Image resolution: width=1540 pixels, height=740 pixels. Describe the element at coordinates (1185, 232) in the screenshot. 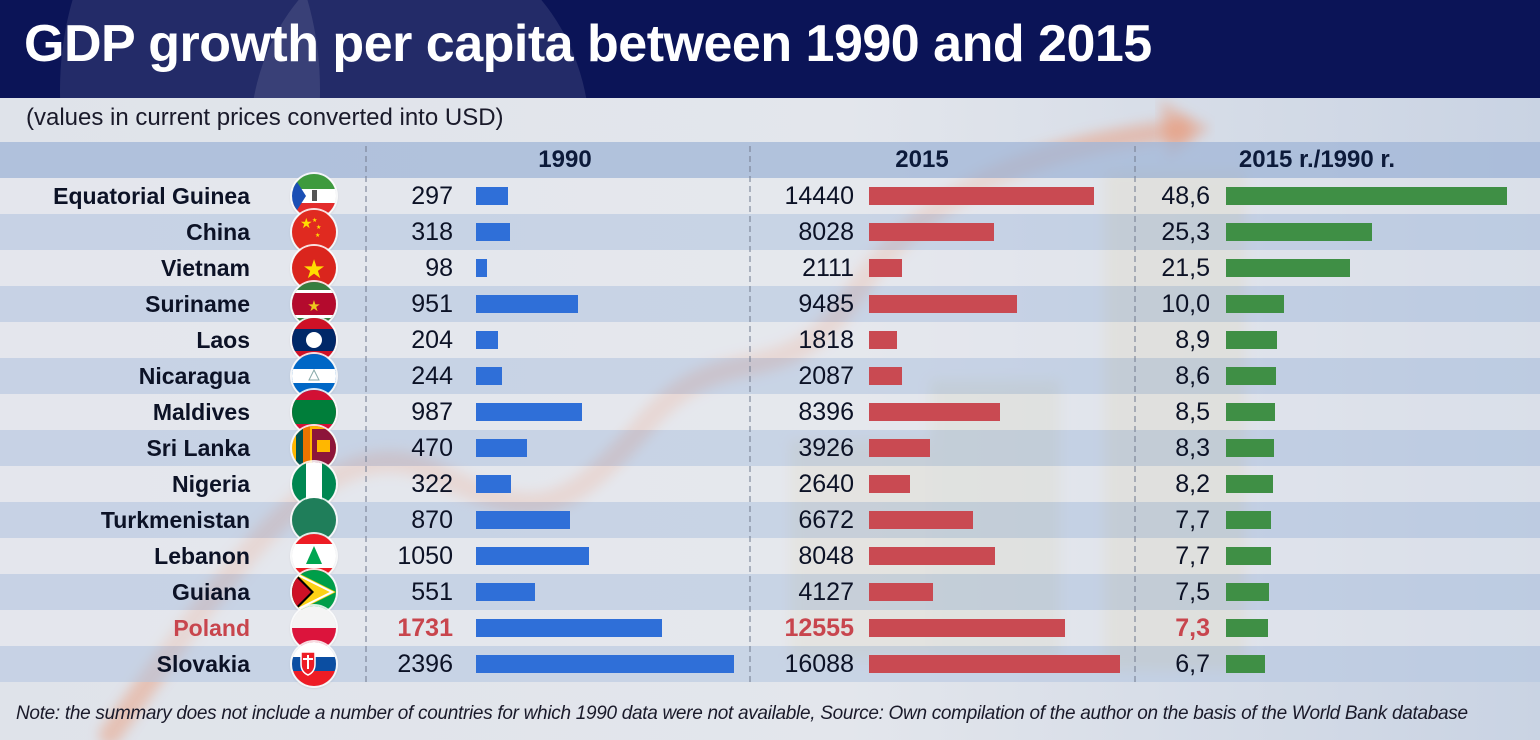

I see `data-label: 25,3` at that location.